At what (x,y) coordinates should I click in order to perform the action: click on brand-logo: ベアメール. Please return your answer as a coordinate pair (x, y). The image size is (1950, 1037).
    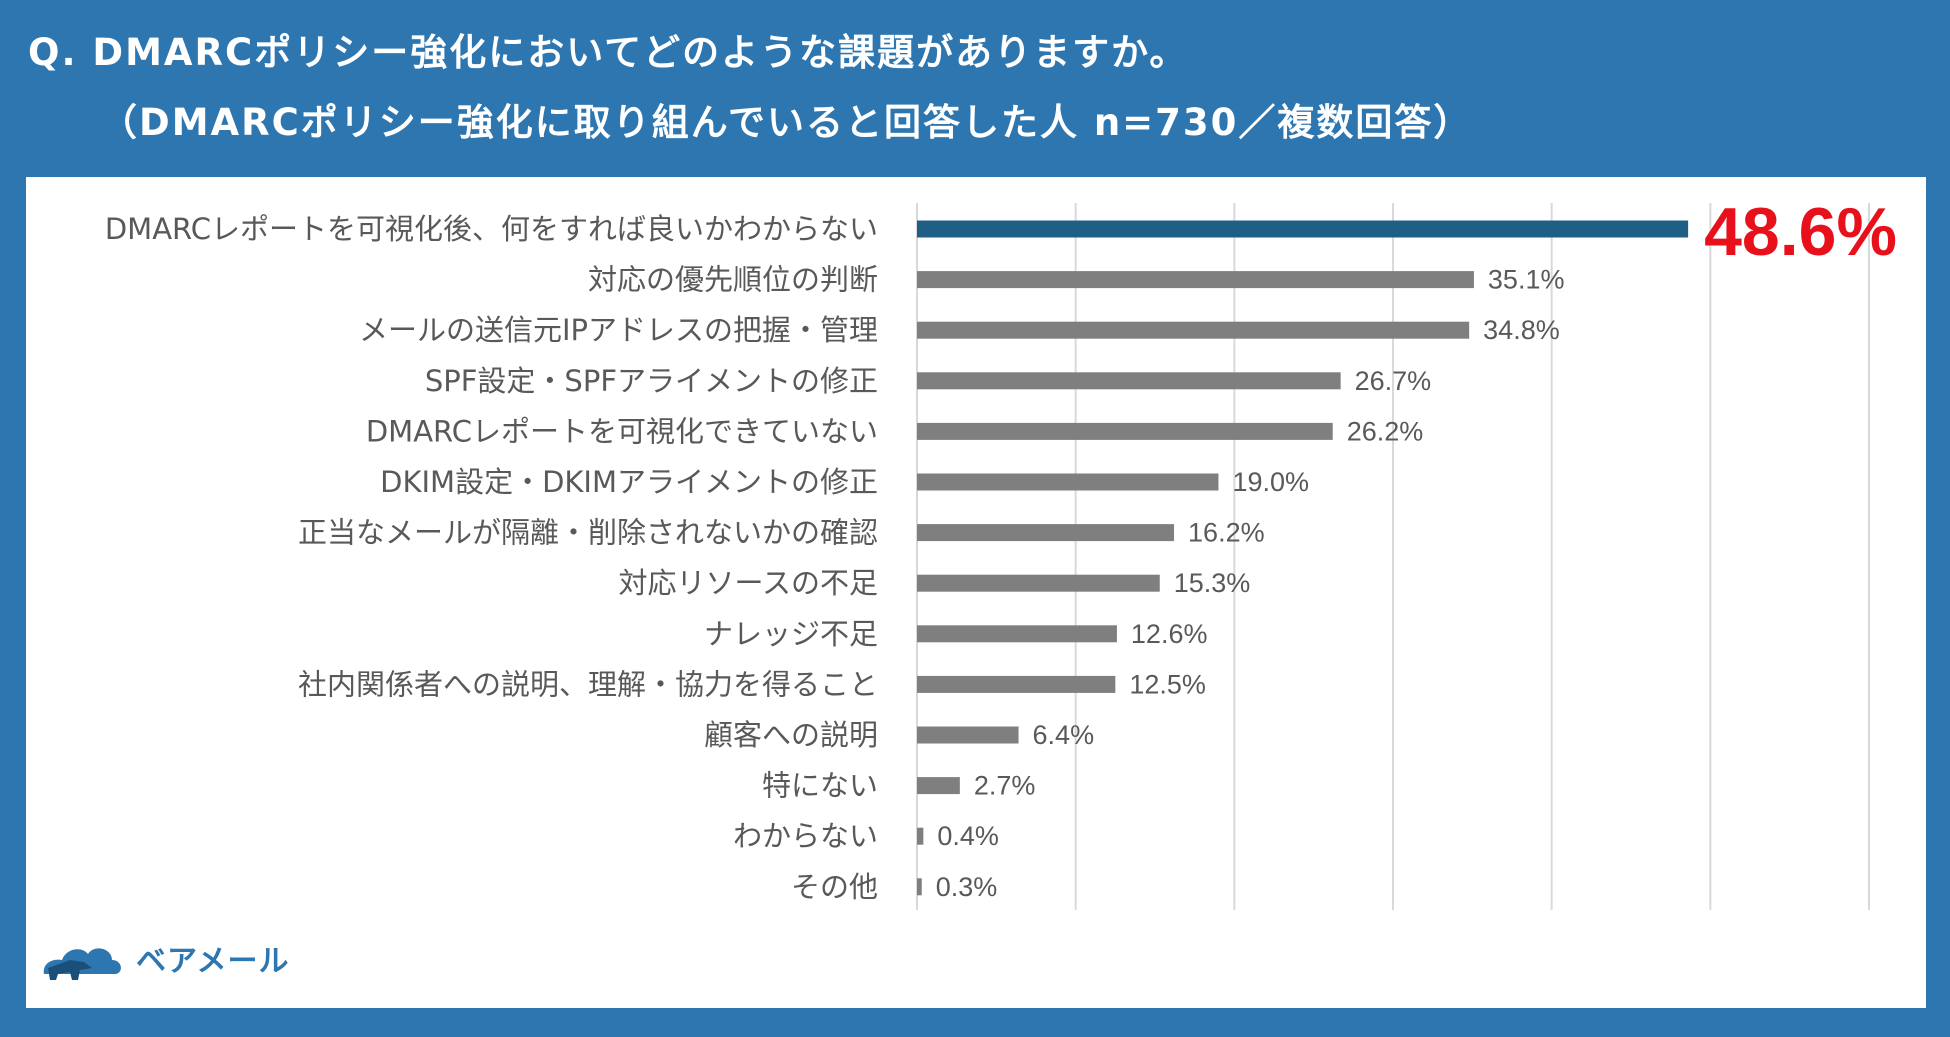
    Looking at the image, I should click on (165, 958).